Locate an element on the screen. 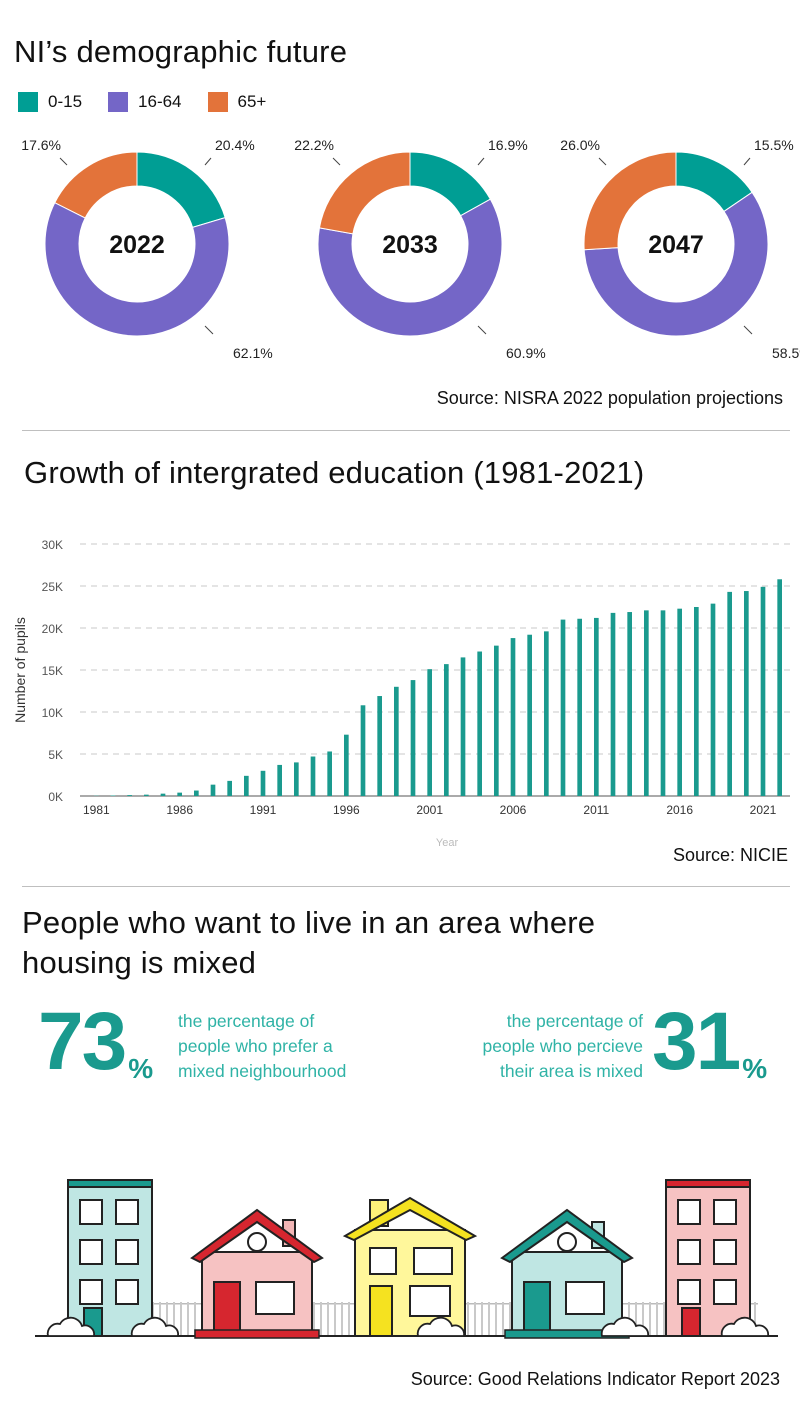 This screenshot has width=800, height=1417. bar-1987 is located at coordinates (196, 793).